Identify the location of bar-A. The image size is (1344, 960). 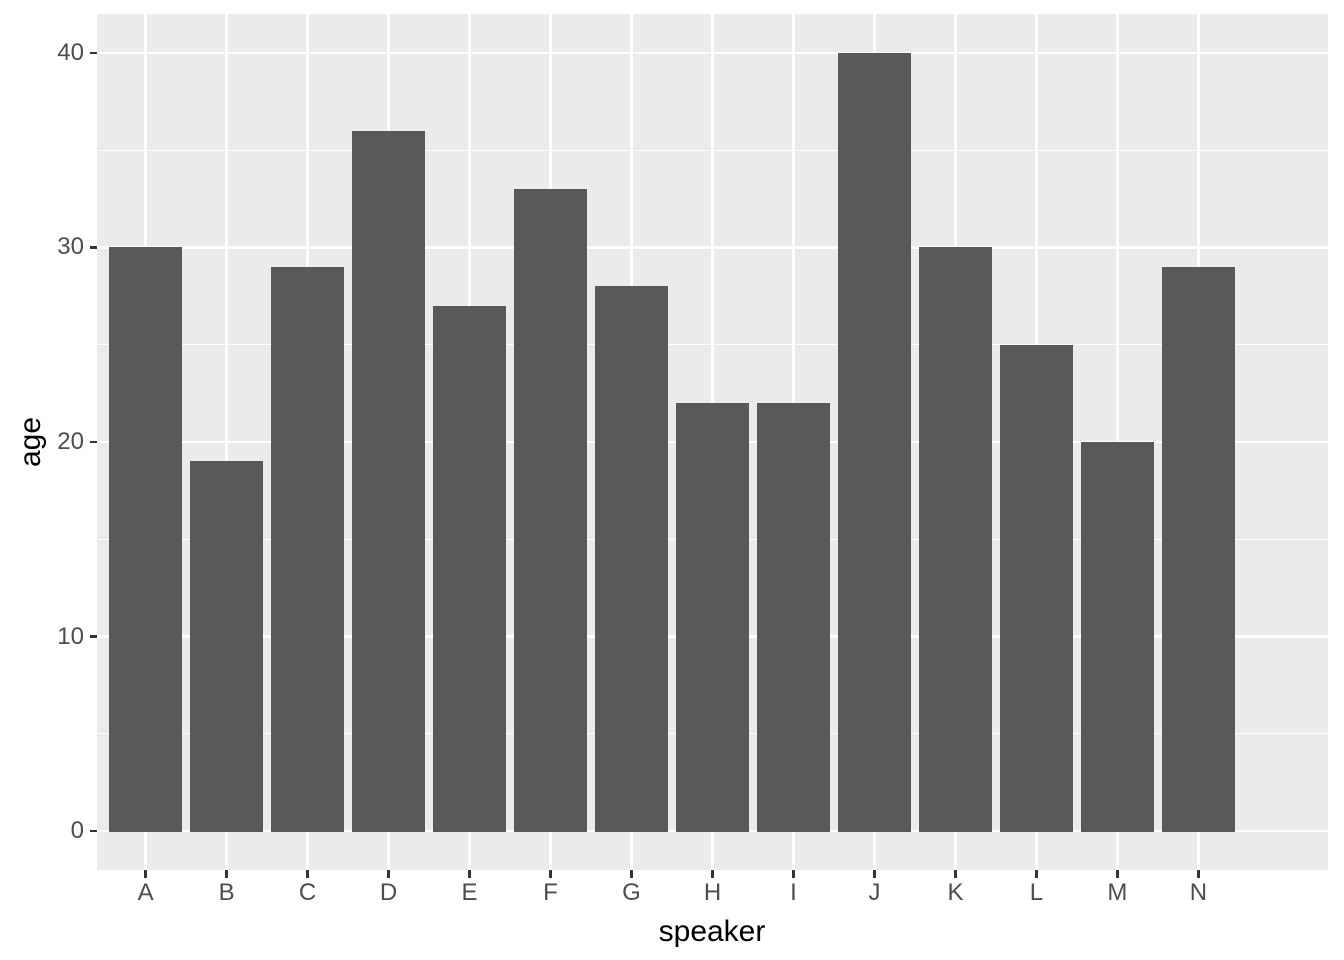
(146, 540).